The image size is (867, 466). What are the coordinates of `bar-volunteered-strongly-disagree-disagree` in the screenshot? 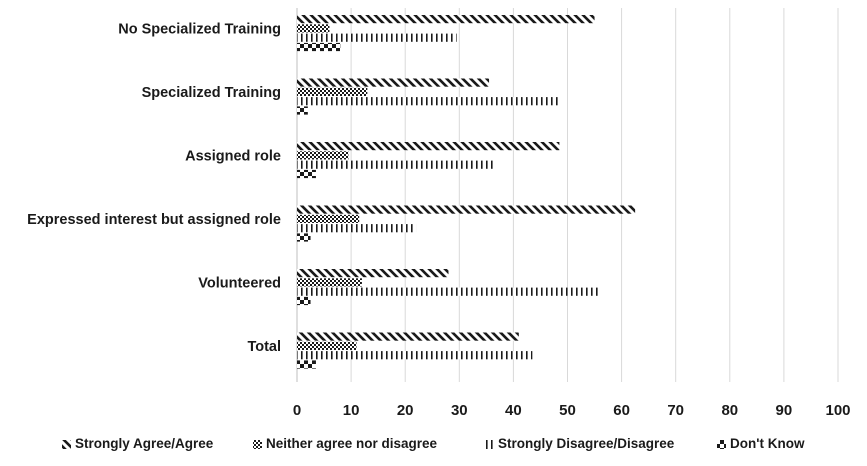 It's located at (448, 291).